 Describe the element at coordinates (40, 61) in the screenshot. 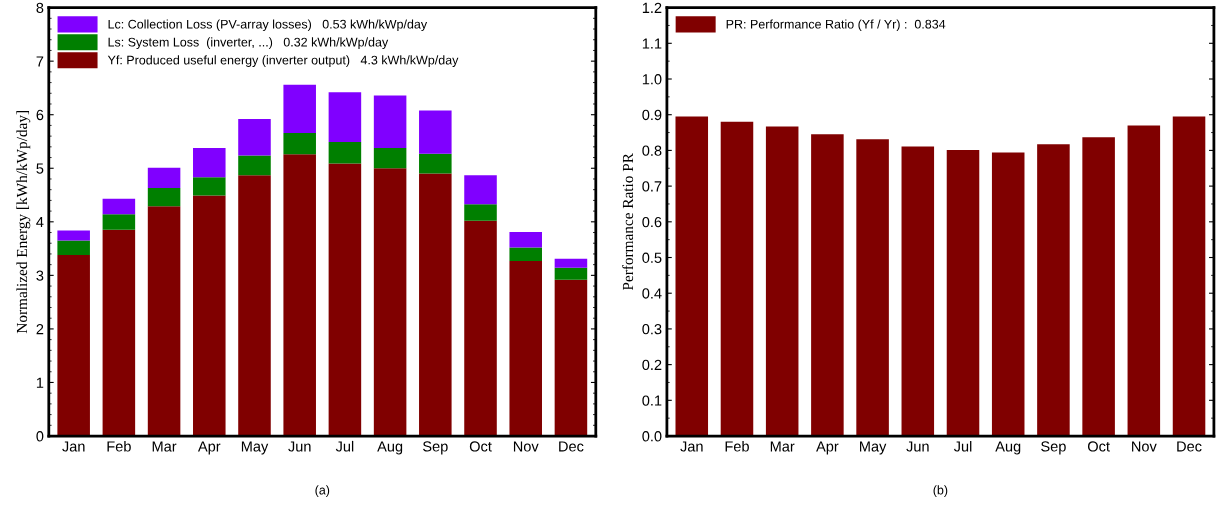

I see `y-tick-label: 7` at that location.